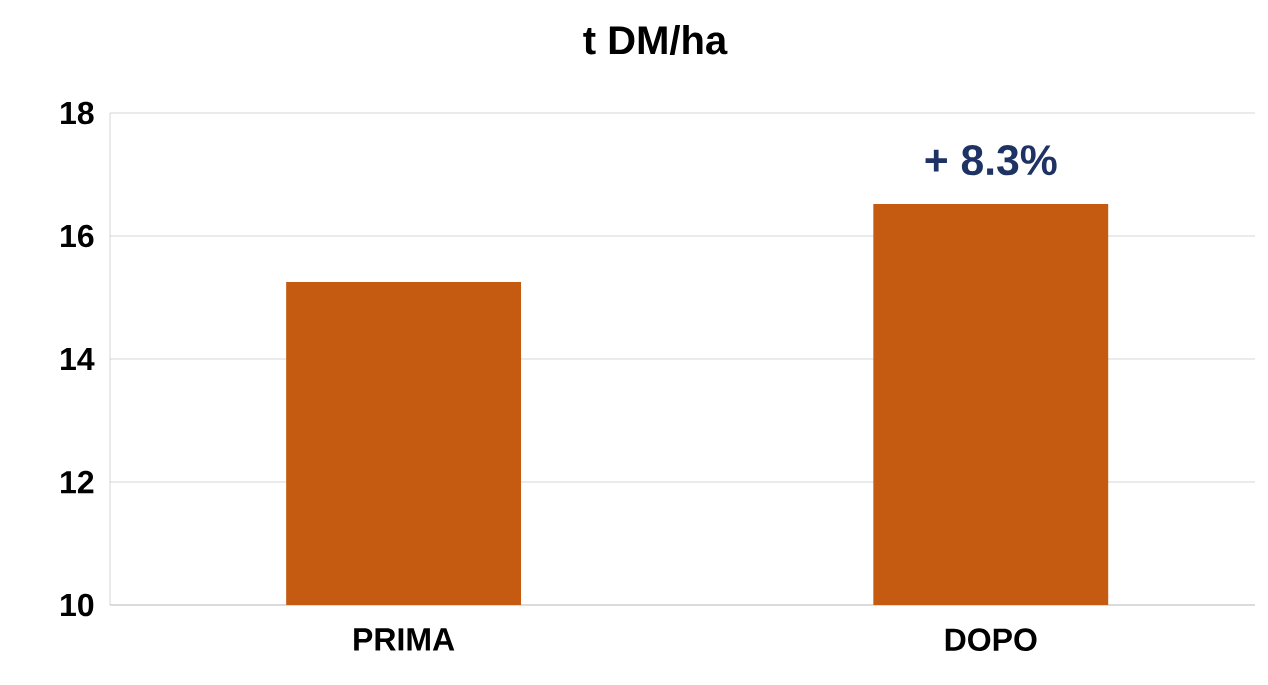  Describe the element at coordinates (77, 113) in the screenshot. I see `y-tick-label: 18` at that location.